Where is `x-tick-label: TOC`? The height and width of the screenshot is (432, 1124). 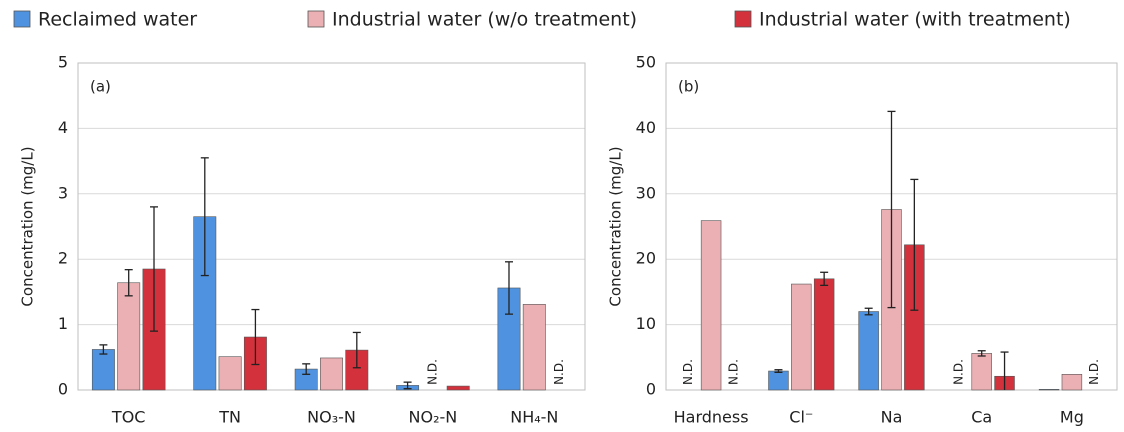 x-tick-label: TOC is located at coordinates (128, 417).